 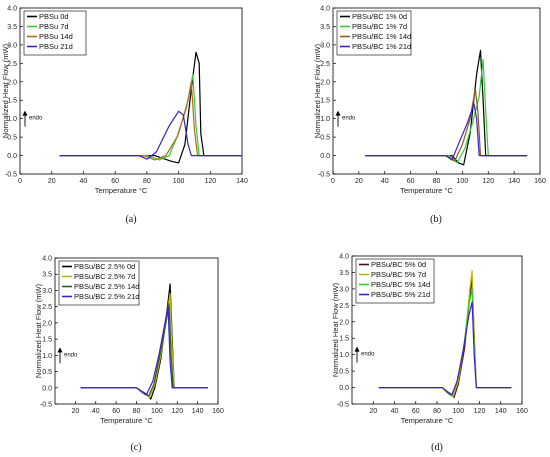 What do you see at coordinates (47, 323) in the screenshot?
I see `panel-3-y-tick-label-5: 2.0` at bounding box center [47, 323].